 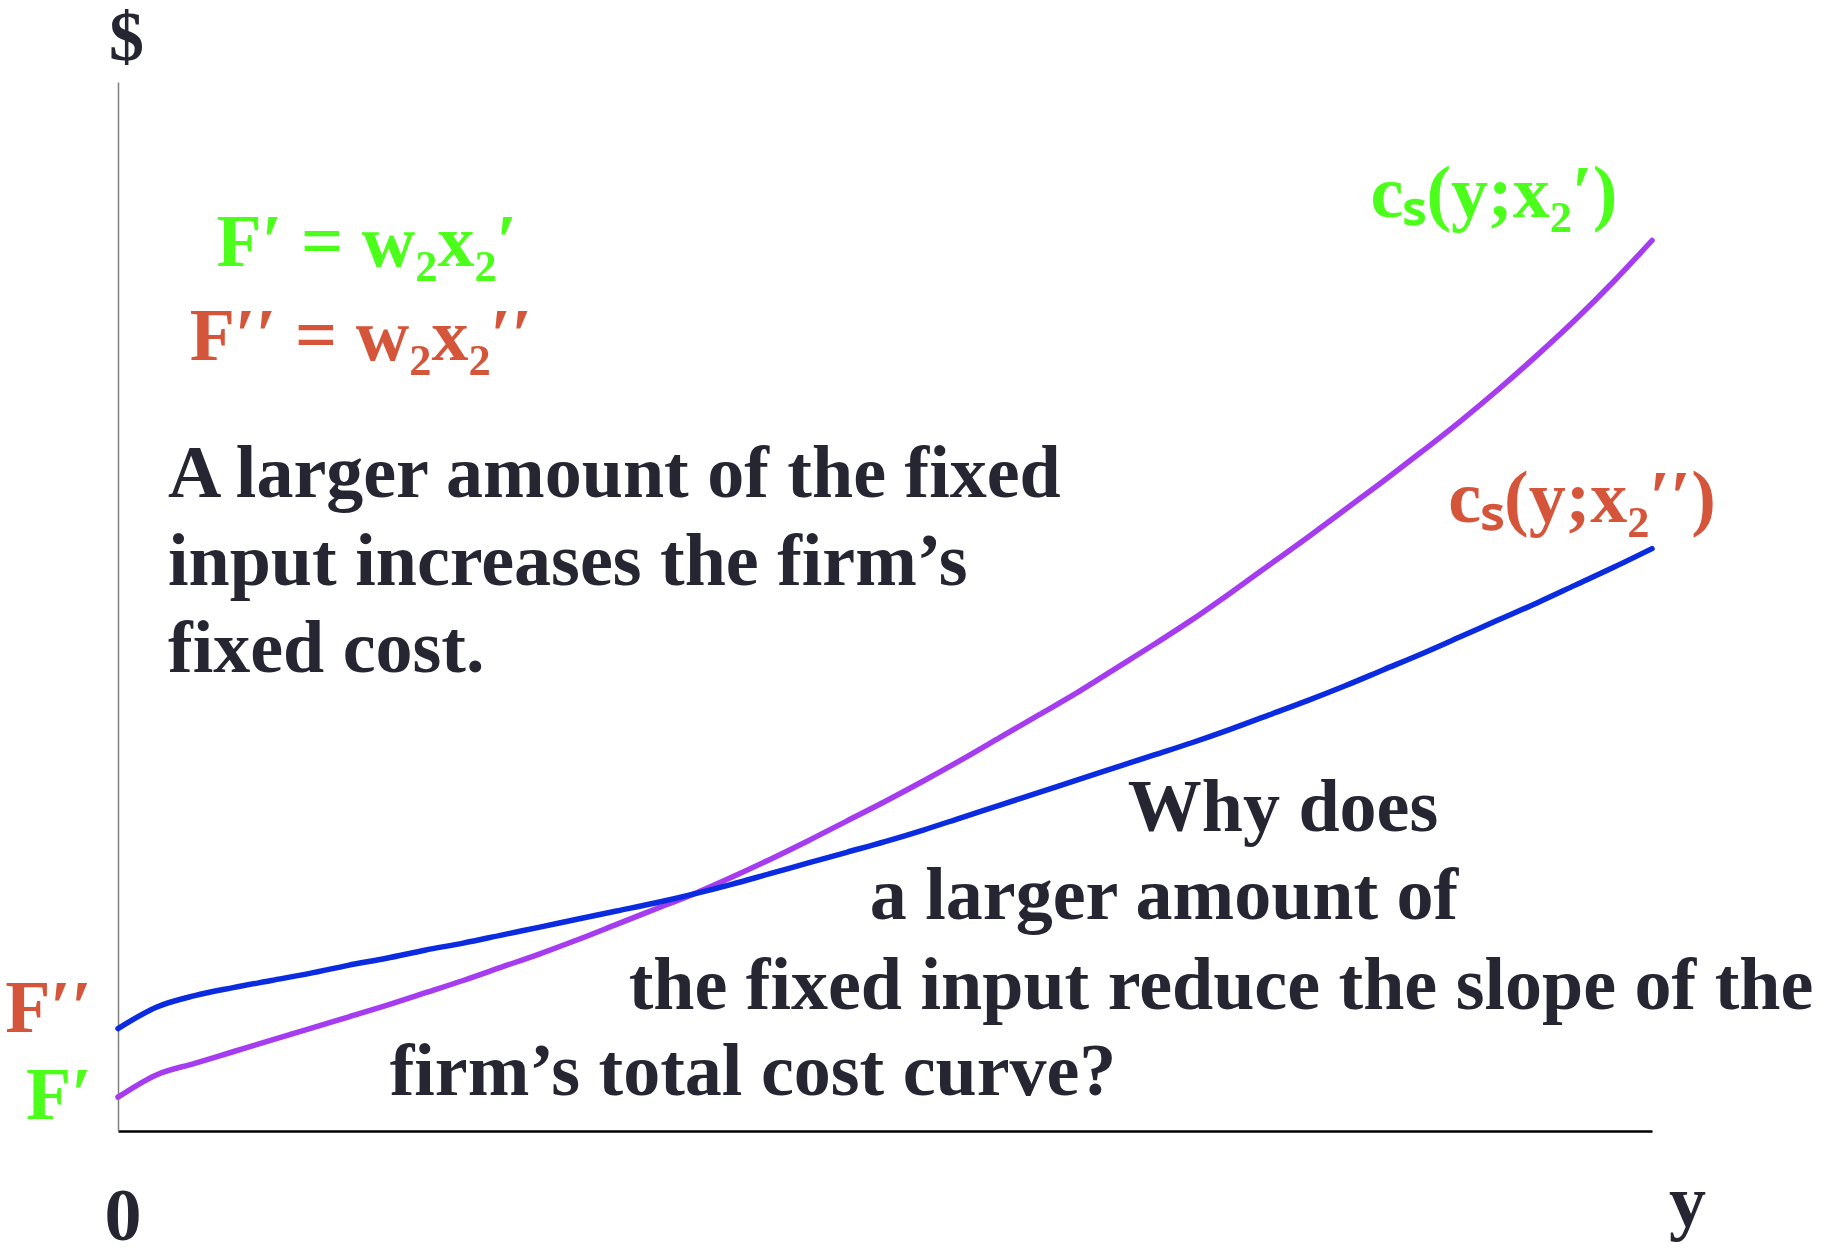 What do you see at coordinates (1687, 1200) in the screenshot?
I see `x-axis-title: y` at bounding box center [1687, 1200].